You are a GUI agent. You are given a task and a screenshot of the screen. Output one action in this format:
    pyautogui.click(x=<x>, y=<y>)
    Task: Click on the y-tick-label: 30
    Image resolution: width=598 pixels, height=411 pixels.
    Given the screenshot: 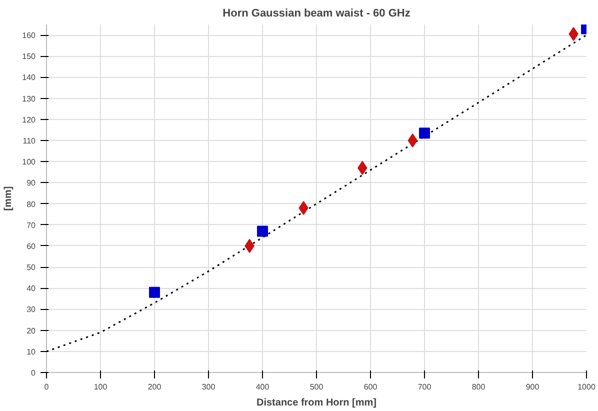 What is the action you would take?
    pyautogui.click(x=31, y=309)
    